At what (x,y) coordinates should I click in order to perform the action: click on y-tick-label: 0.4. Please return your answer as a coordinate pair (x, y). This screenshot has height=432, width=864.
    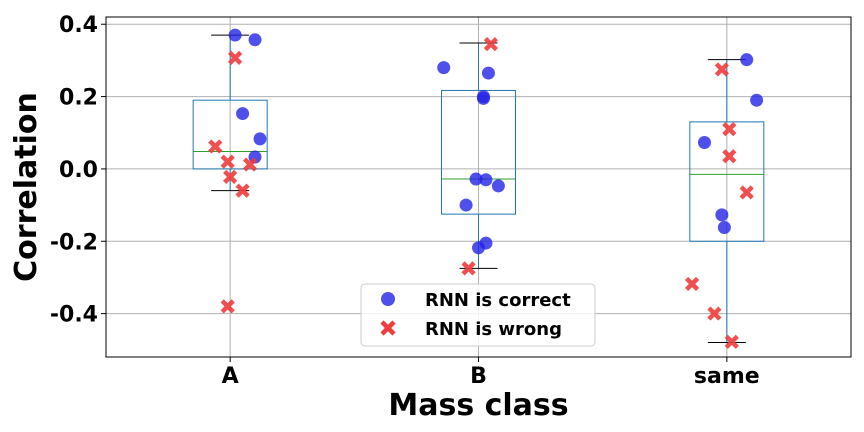
    Looking at the image, I should click on (78, 25).